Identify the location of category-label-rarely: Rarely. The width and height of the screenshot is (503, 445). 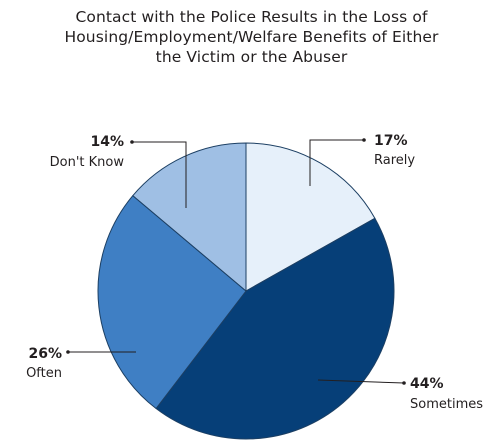
(394, 160).